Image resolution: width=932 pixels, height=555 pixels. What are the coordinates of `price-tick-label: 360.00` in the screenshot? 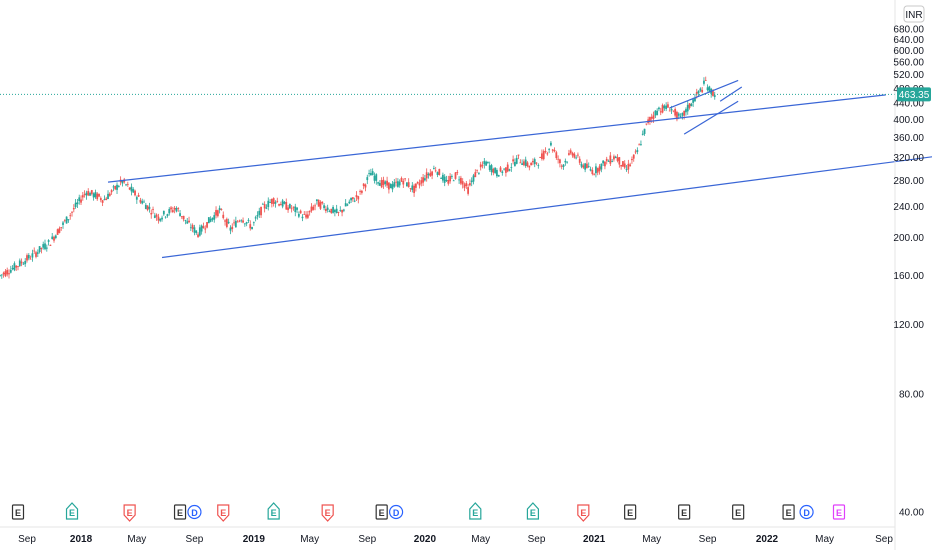 It's located at (908, 138).